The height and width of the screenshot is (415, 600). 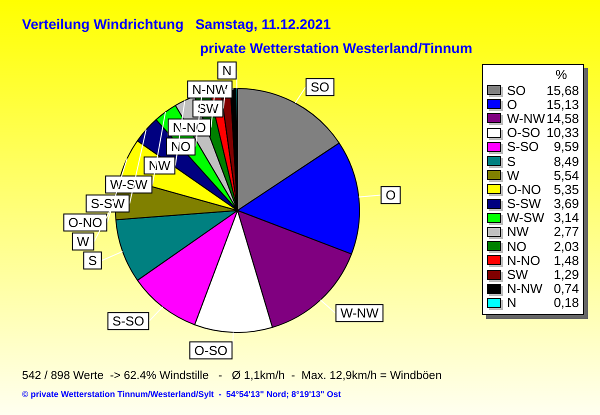 I want to click on slice-label: N, so click(x=227, y=70).